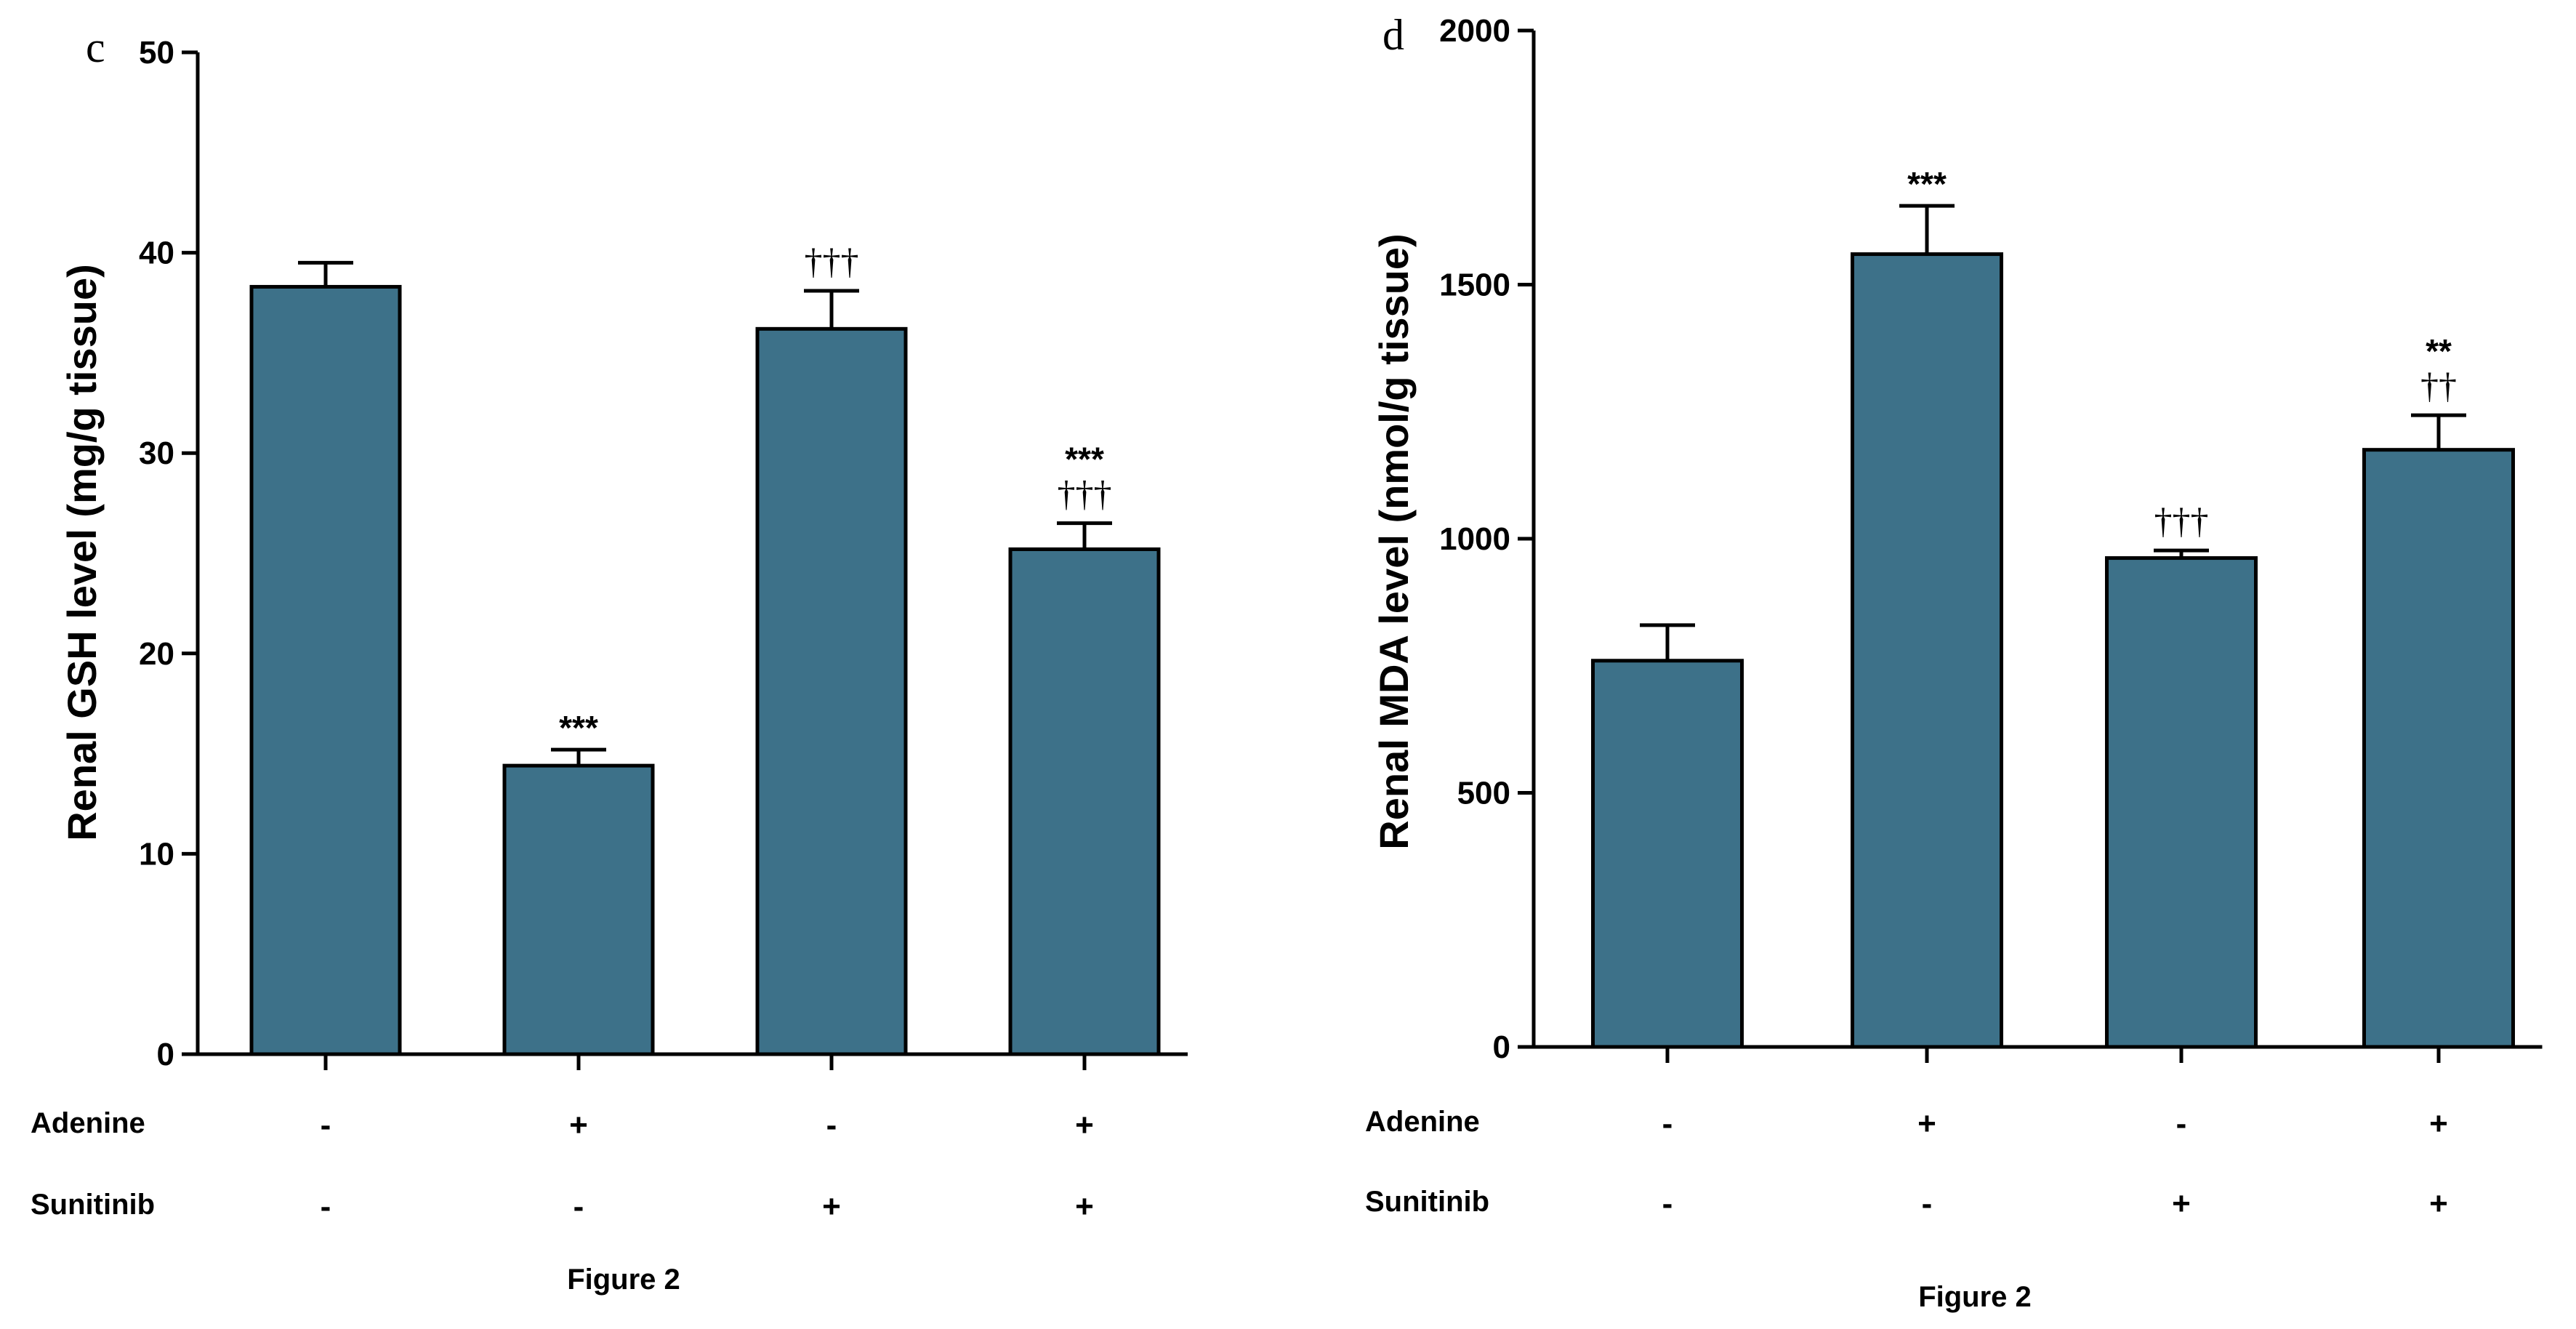 This screenshot has height=1329, width=2576. Describe the element at coordinates (156, 453) in the screenshot. I see `y-tick-label: 30` at that location.